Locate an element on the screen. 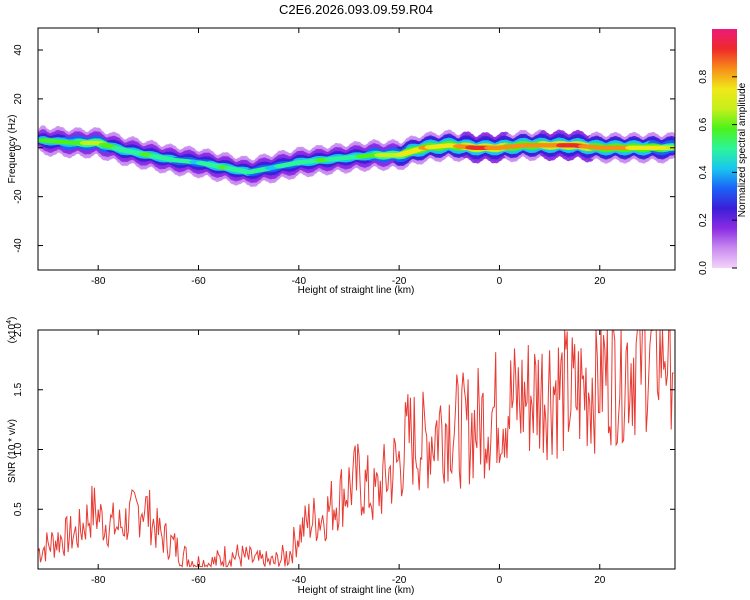 This screenshot has width=750, height=600. spectrogram-xtick-label: -60 is located at coordinates (198, 281).